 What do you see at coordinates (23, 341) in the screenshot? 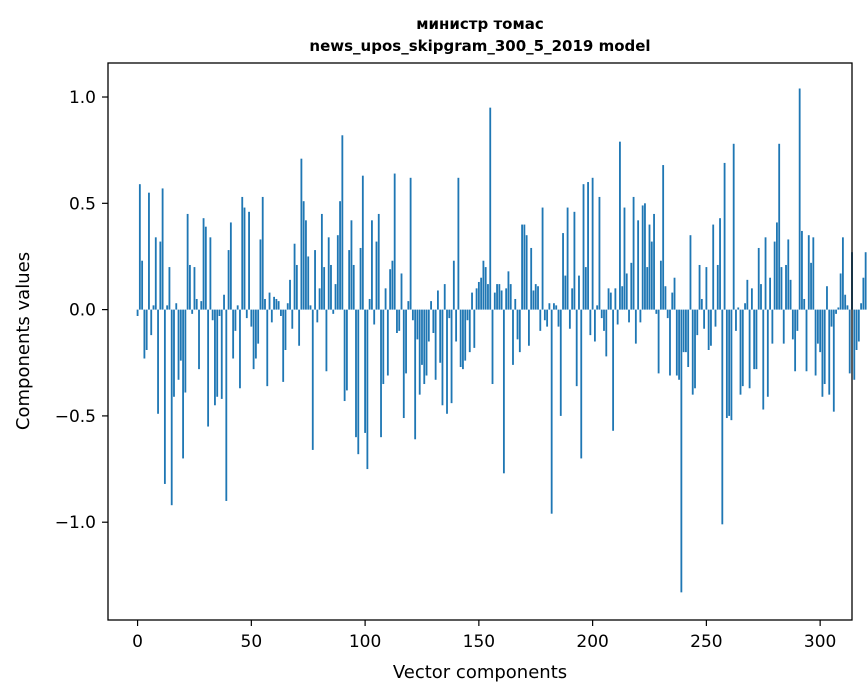
I see `y-axis-label: Components values` at bounding box center [23, 341].